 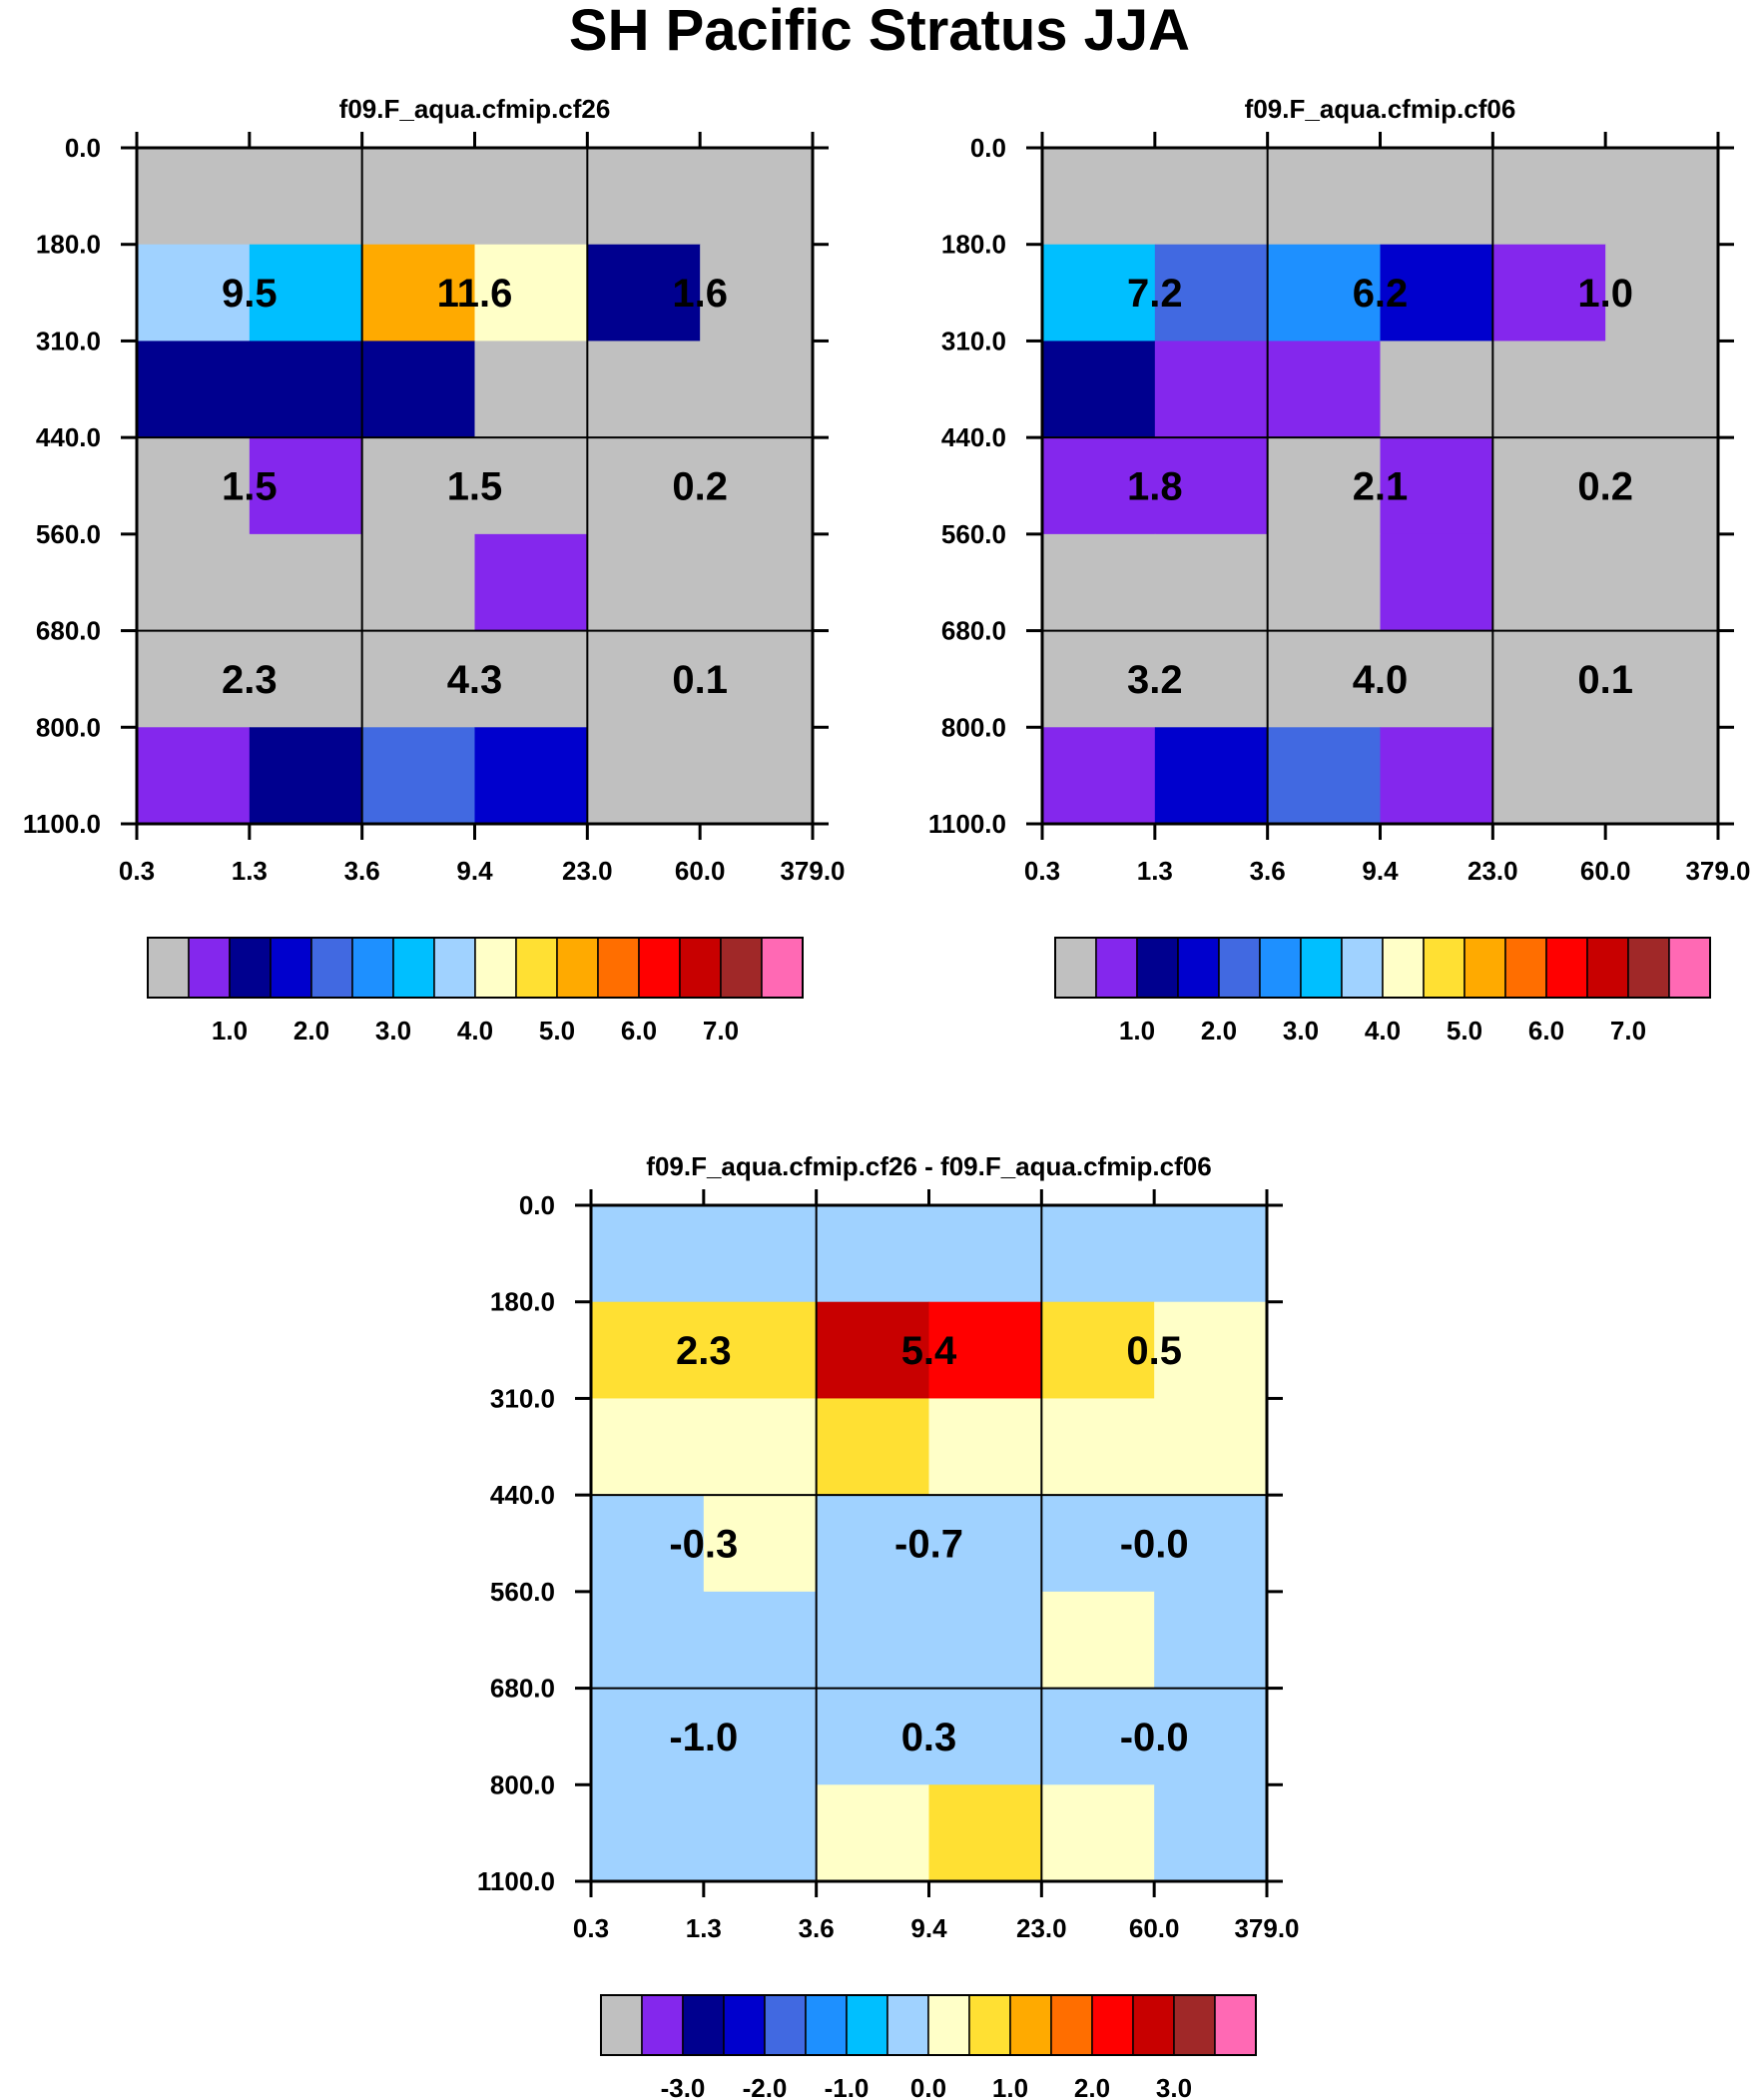 What do you see at coordinates (475, 294) in the screenshot?
I see `cell-value-label: 11.6` at bounding box center [475, 294].